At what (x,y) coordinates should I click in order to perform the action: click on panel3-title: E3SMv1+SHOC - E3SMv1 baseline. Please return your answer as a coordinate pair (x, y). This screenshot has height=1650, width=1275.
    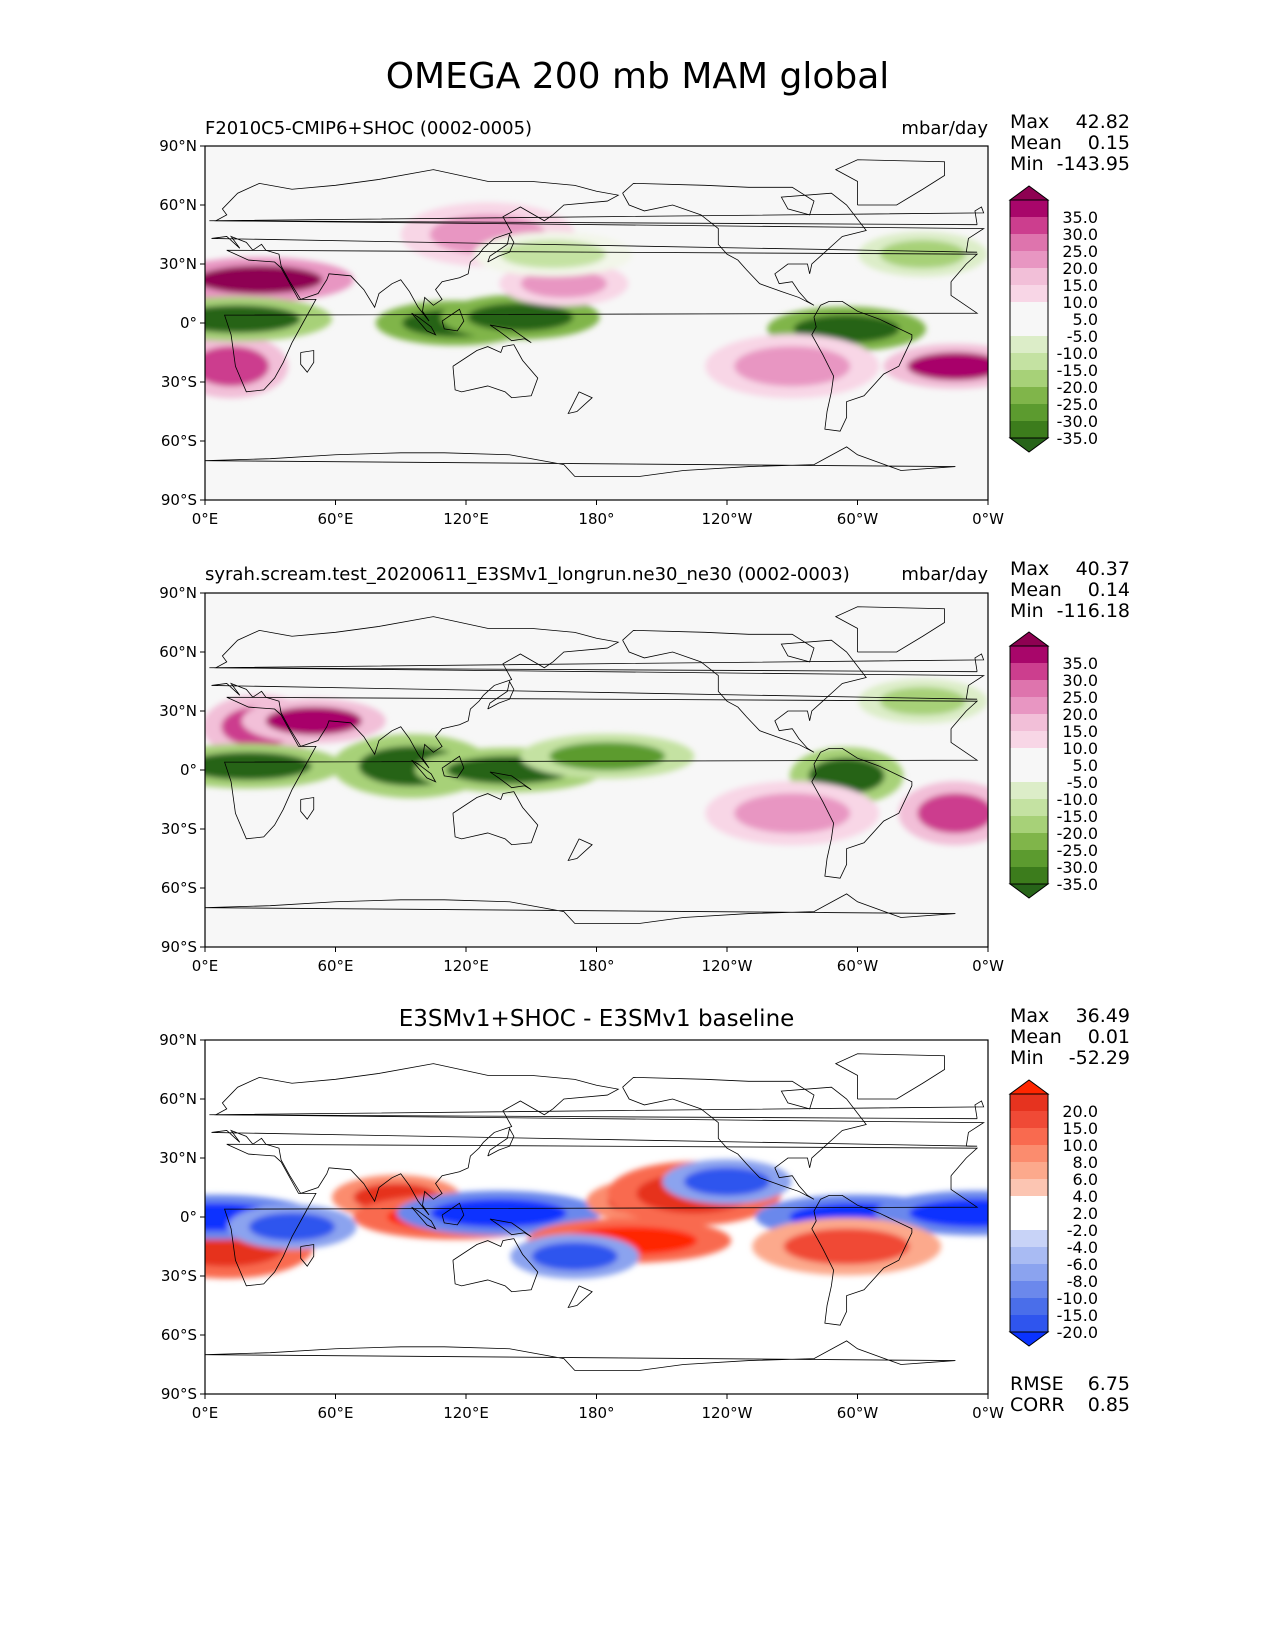
    Looking at the image, I should click on (596, 1019).